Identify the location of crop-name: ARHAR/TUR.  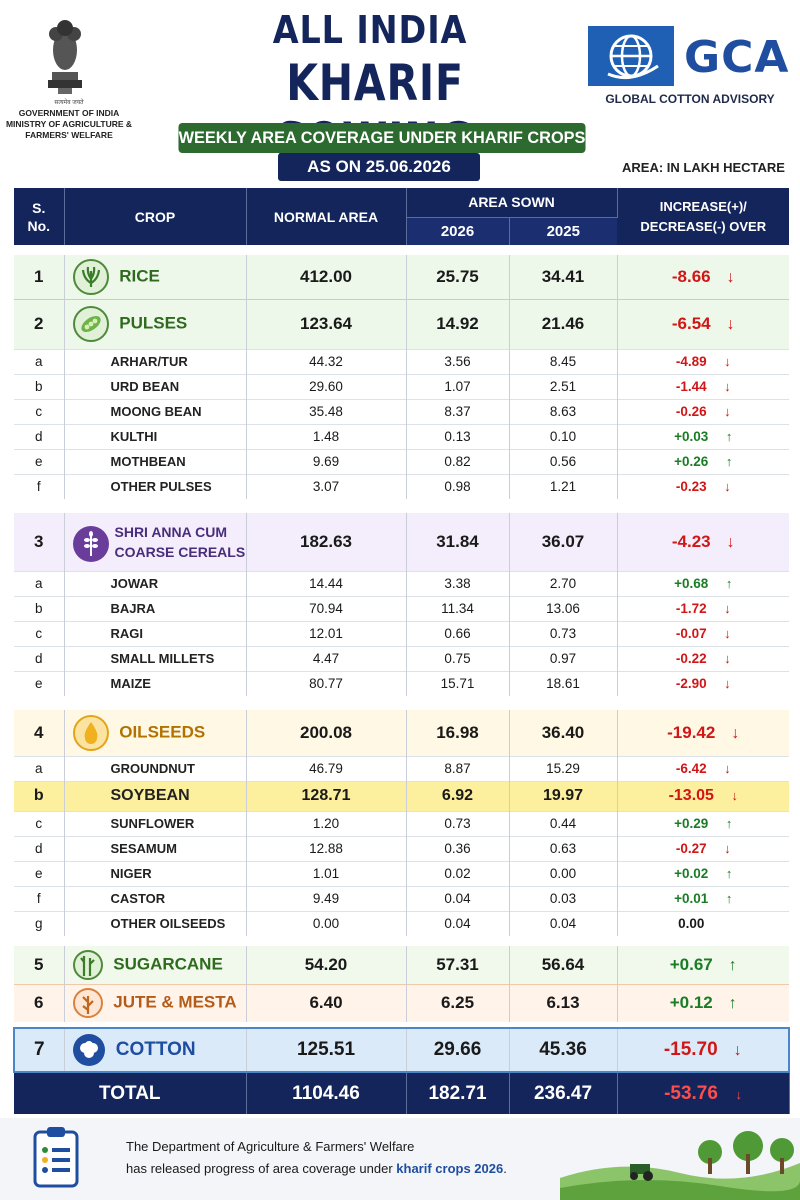
(155, 361).